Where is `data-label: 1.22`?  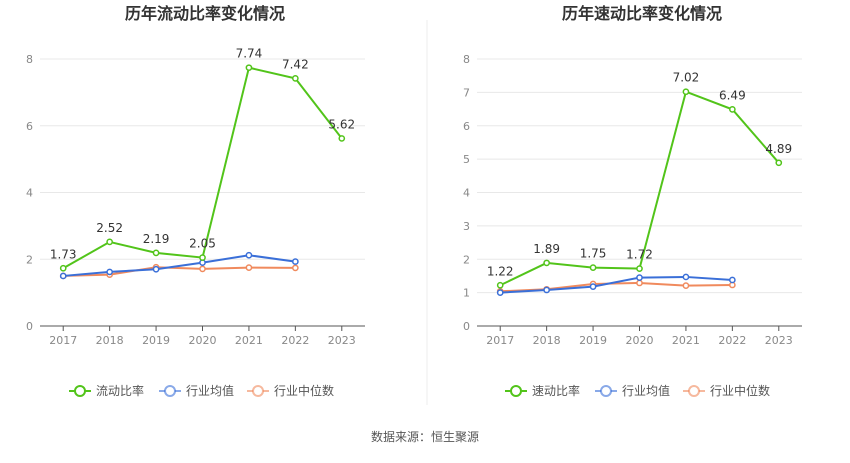 data-label: 1.22 is located at coordinates (500, 271).